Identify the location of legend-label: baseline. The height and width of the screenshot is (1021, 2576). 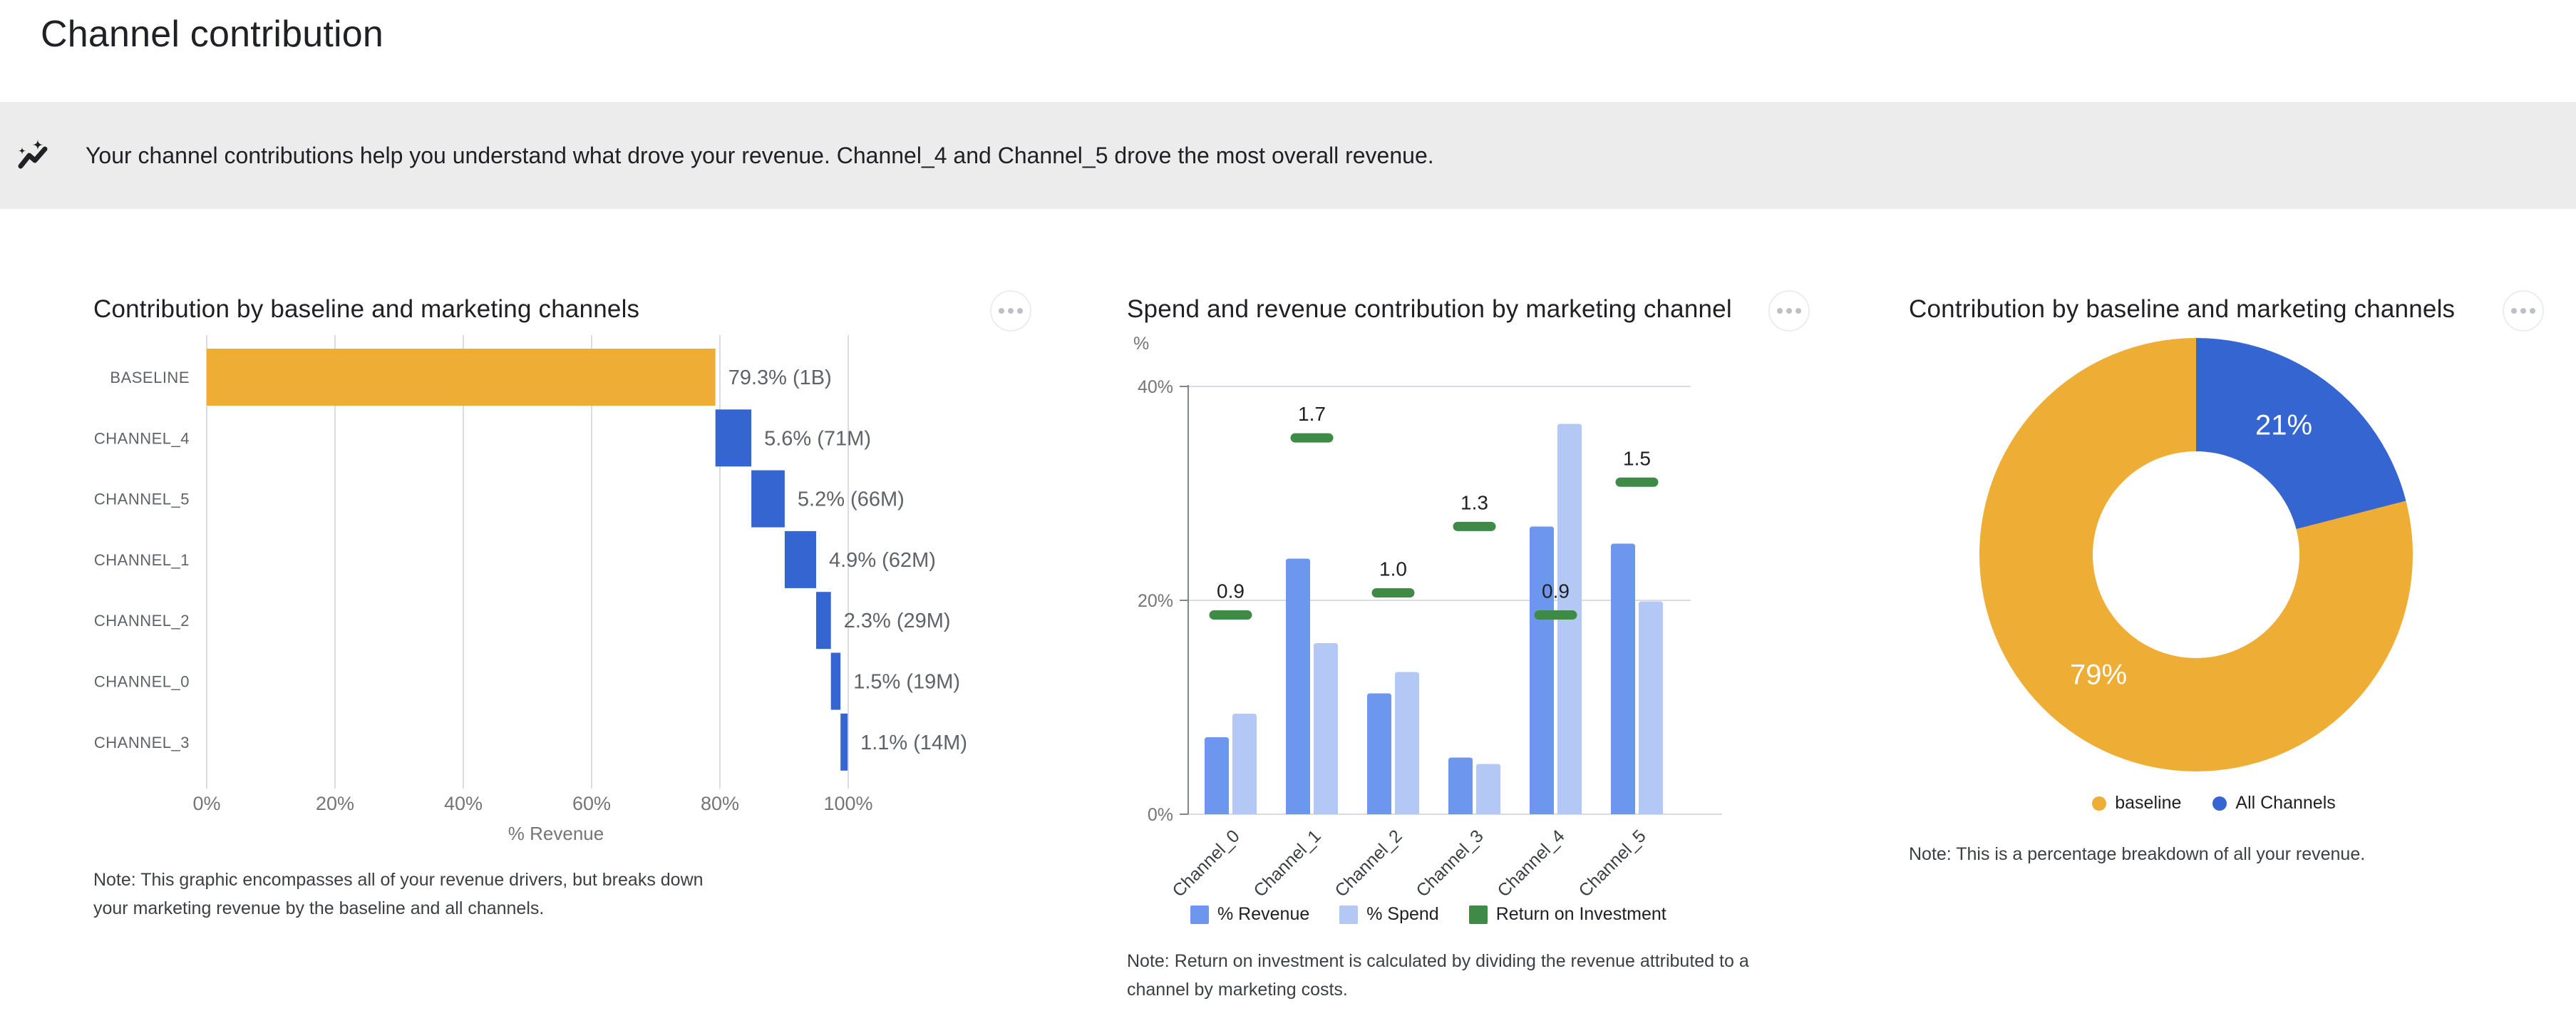
(2148, 803).